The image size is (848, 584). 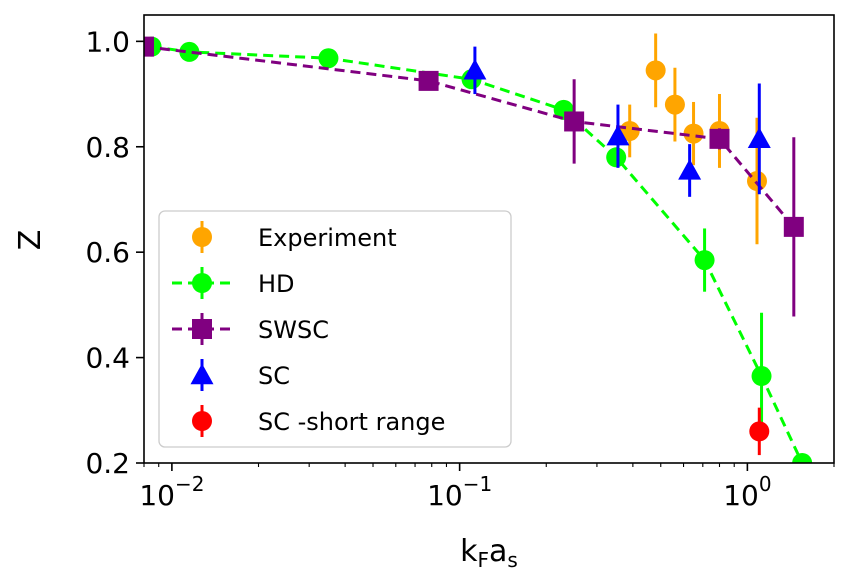 What do you see at coordinates (498, 551) in the screenshot?
I see `x-axis-label-mid: a` at bounding box center [498, 551].